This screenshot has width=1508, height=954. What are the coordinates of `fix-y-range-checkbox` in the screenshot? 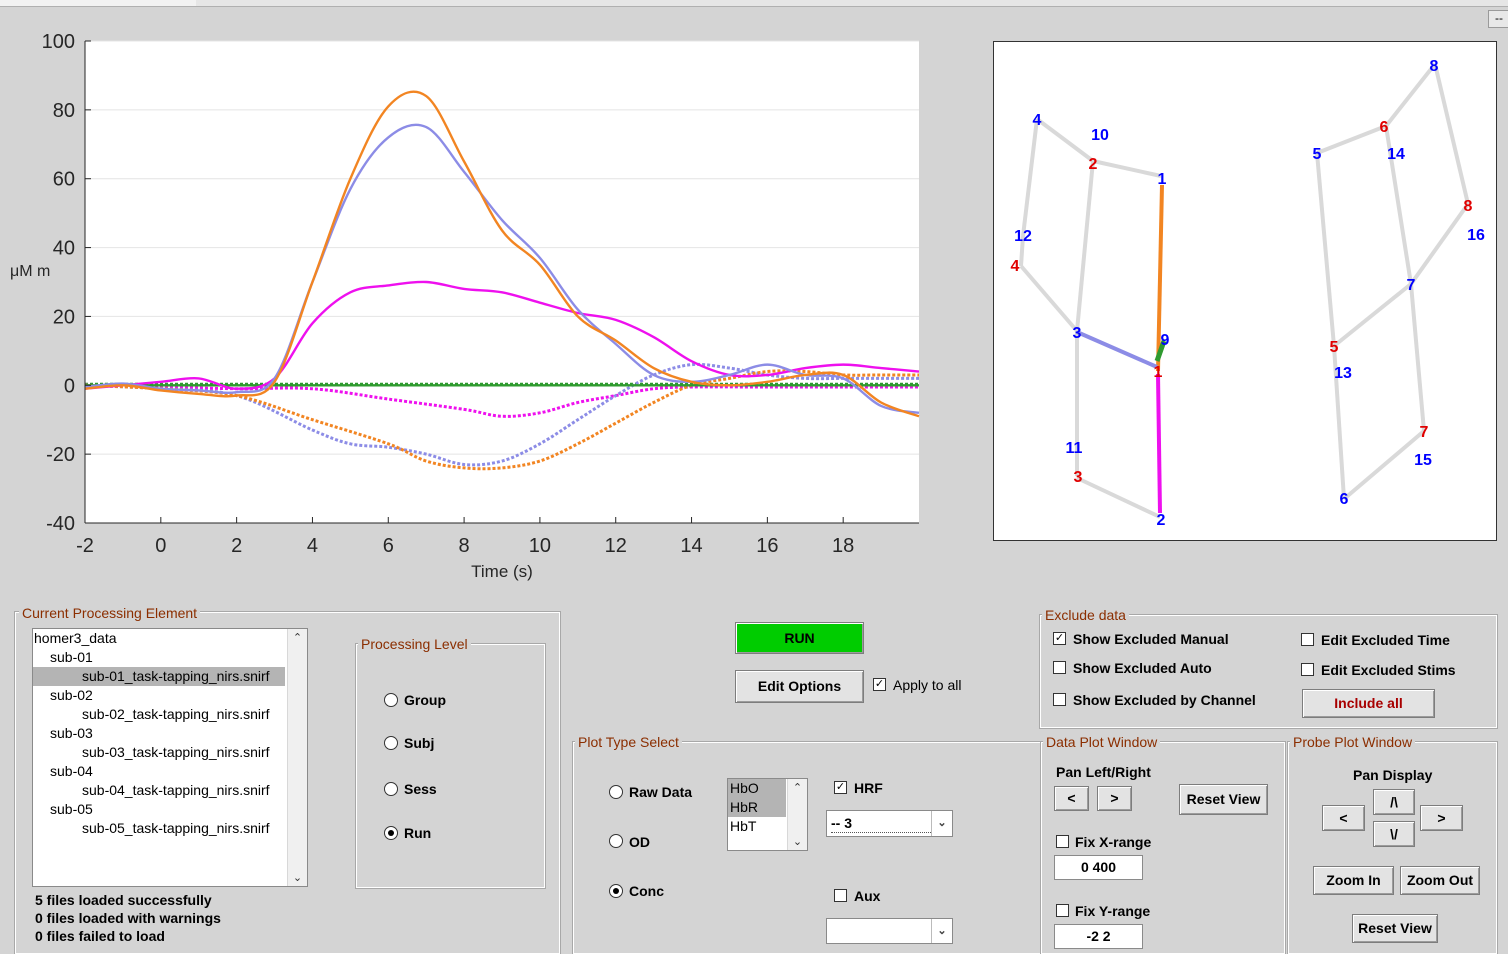 It's located at (1062, 910).